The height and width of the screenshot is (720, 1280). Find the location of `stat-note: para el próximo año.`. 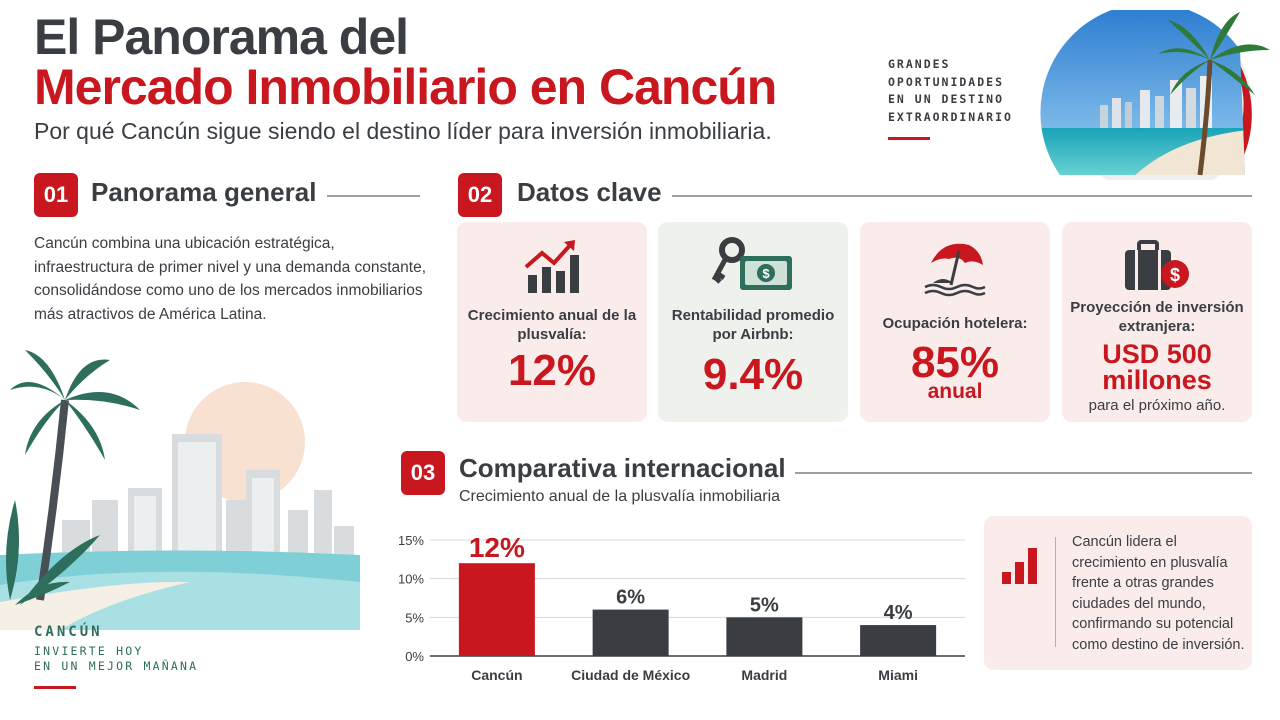

stat-note: para el próximo año. is located at coordinates (1157, 405).